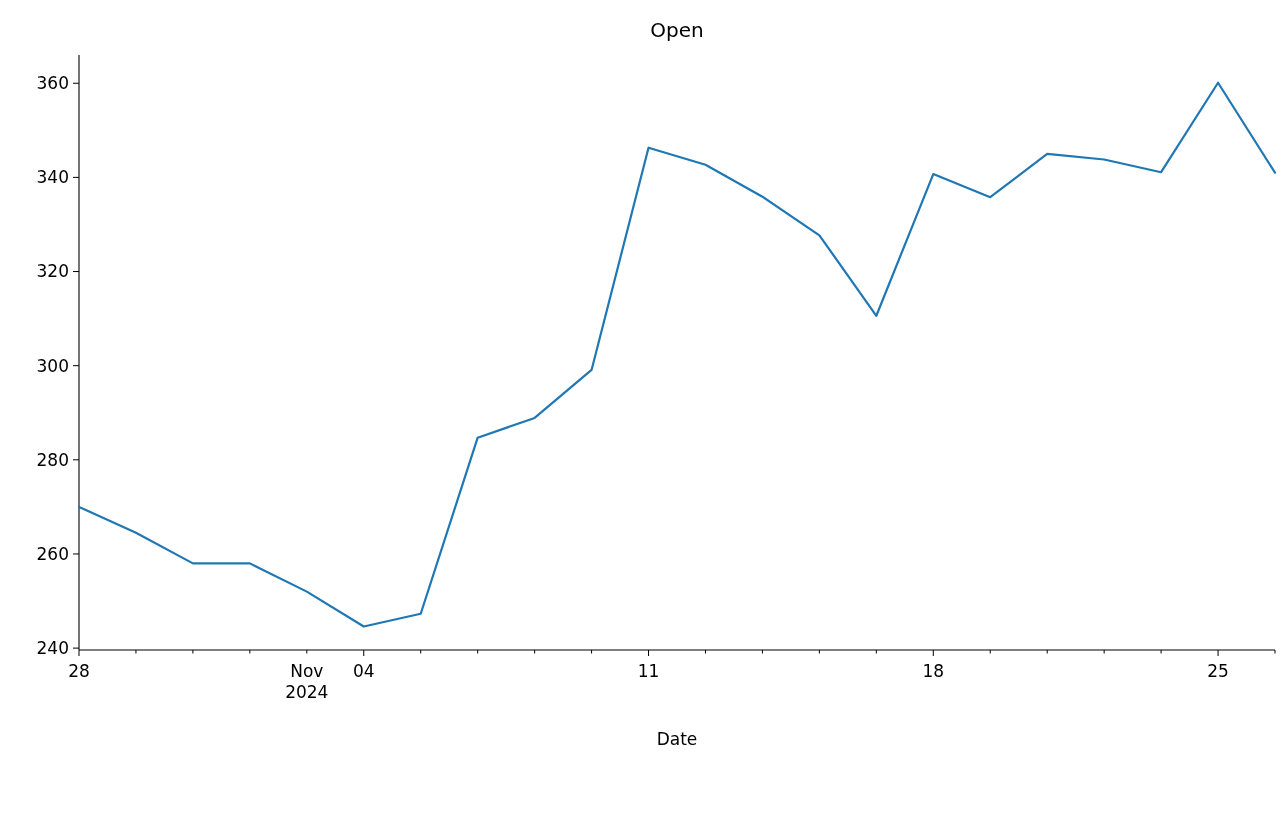 The image size is (1283, 825). I want to click on x-tick-label: 28, so click(79, 671).